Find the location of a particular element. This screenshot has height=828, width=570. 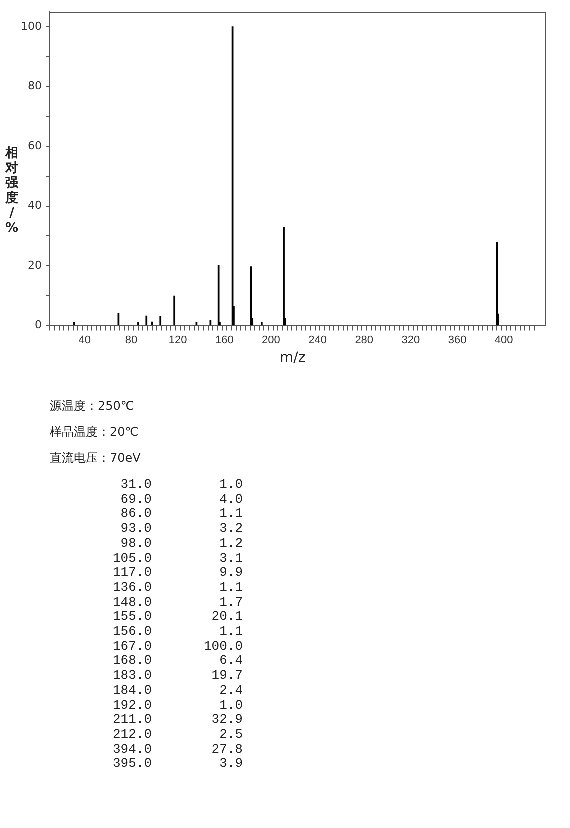

text: 1.2 is located at coordinates (230, 544).